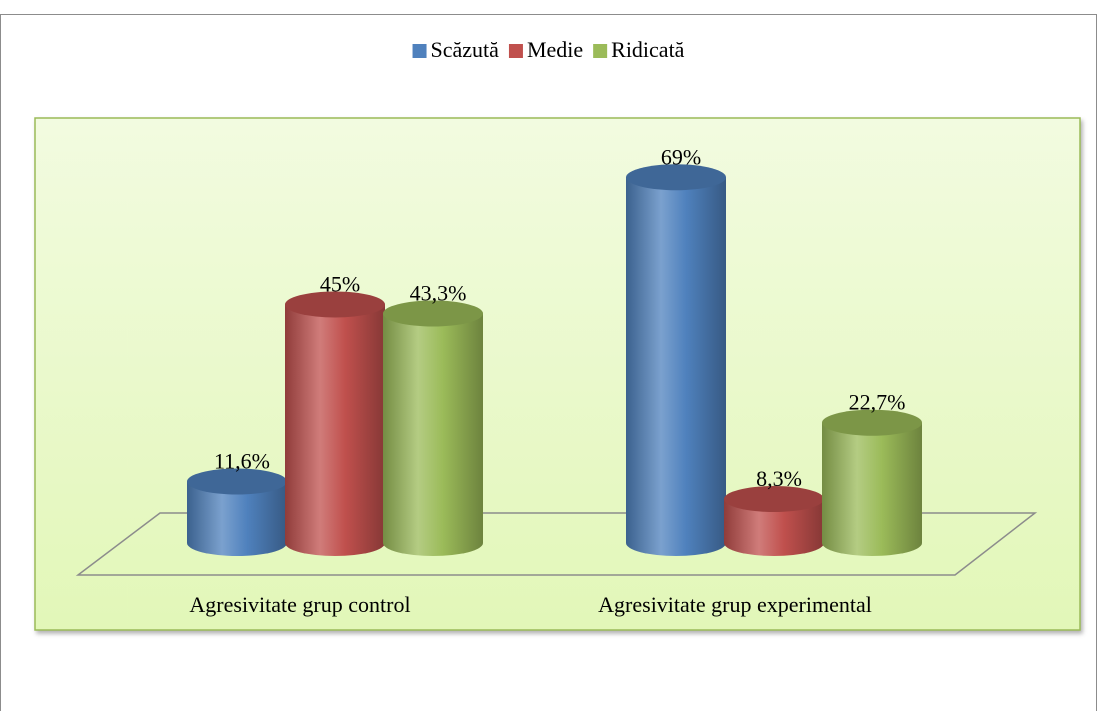  Describe the element at coordinates (779, 478) in the screenshot. I see `data-label: 8,3%` at that location.